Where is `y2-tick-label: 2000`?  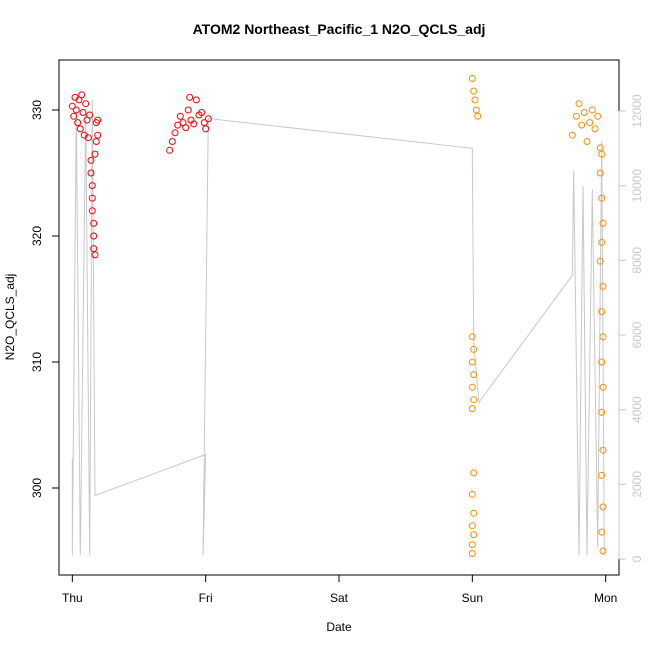 y2-tick-label: 2000 is located at coordinates (637, 484).